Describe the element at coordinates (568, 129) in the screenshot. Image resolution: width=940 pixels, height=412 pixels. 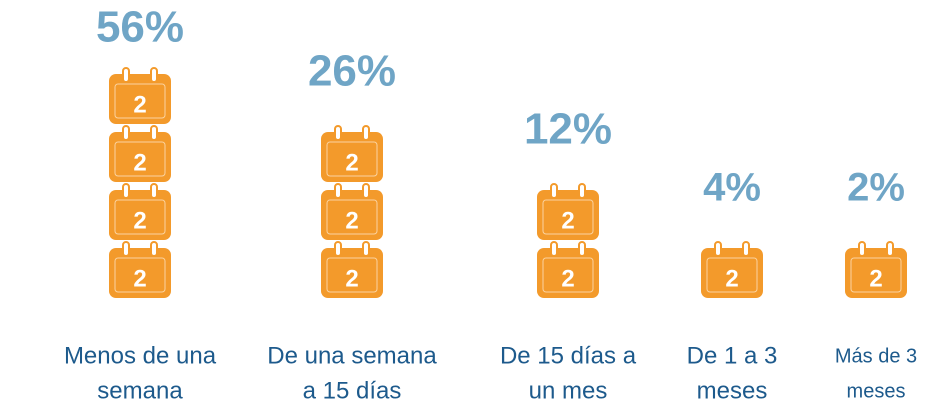
I see `value-label: 12%` at that location.